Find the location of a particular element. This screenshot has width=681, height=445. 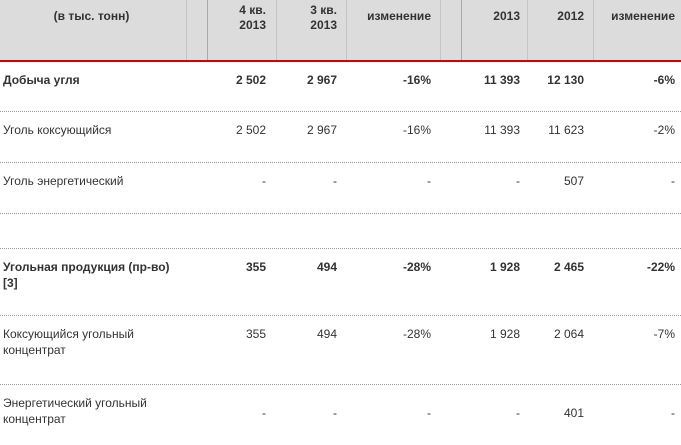

header-change-year: изменение is located at coordinates (643, 16).